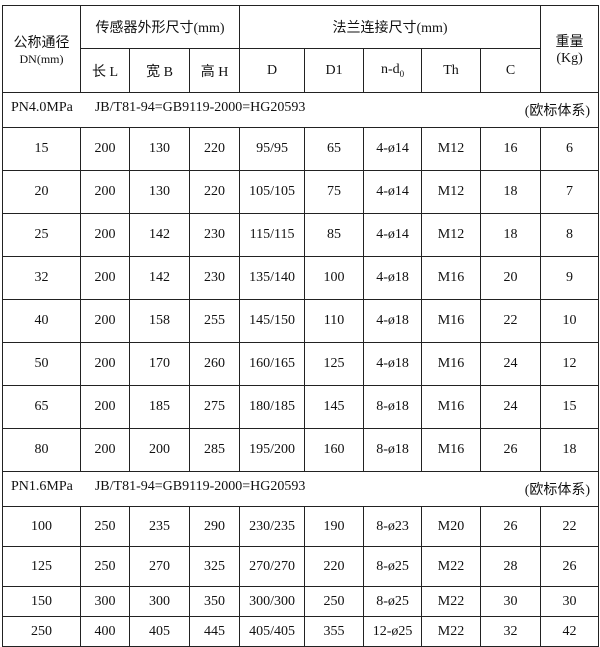  What do you see at coordinates (159, 149) in the screenshot?
I see `table-cell: 130` at bounding box center [159, 149].